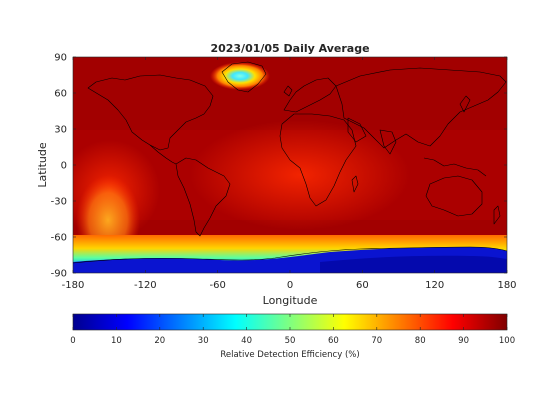 The image size is (560, 420). What do you see at coordinates (290, 300) in the screenshot?
I see `x-axis-label: Longitude` at bounding box center [290, 300].